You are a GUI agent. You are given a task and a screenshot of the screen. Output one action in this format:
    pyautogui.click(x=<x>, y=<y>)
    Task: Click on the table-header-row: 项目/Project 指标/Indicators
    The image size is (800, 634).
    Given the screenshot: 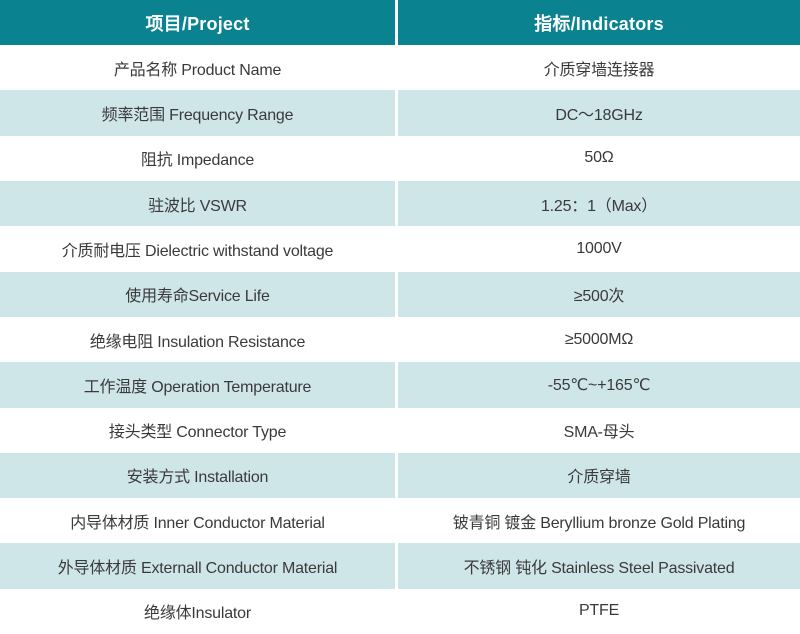 What is the action you would take?
    pyautogui.click(x=400, y=22)
    